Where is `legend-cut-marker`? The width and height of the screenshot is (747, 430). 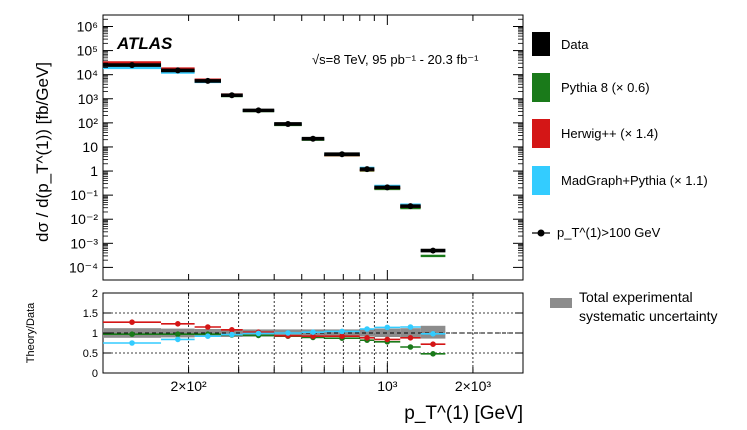 legend-cut-marker is located at coordinates (541, 233).